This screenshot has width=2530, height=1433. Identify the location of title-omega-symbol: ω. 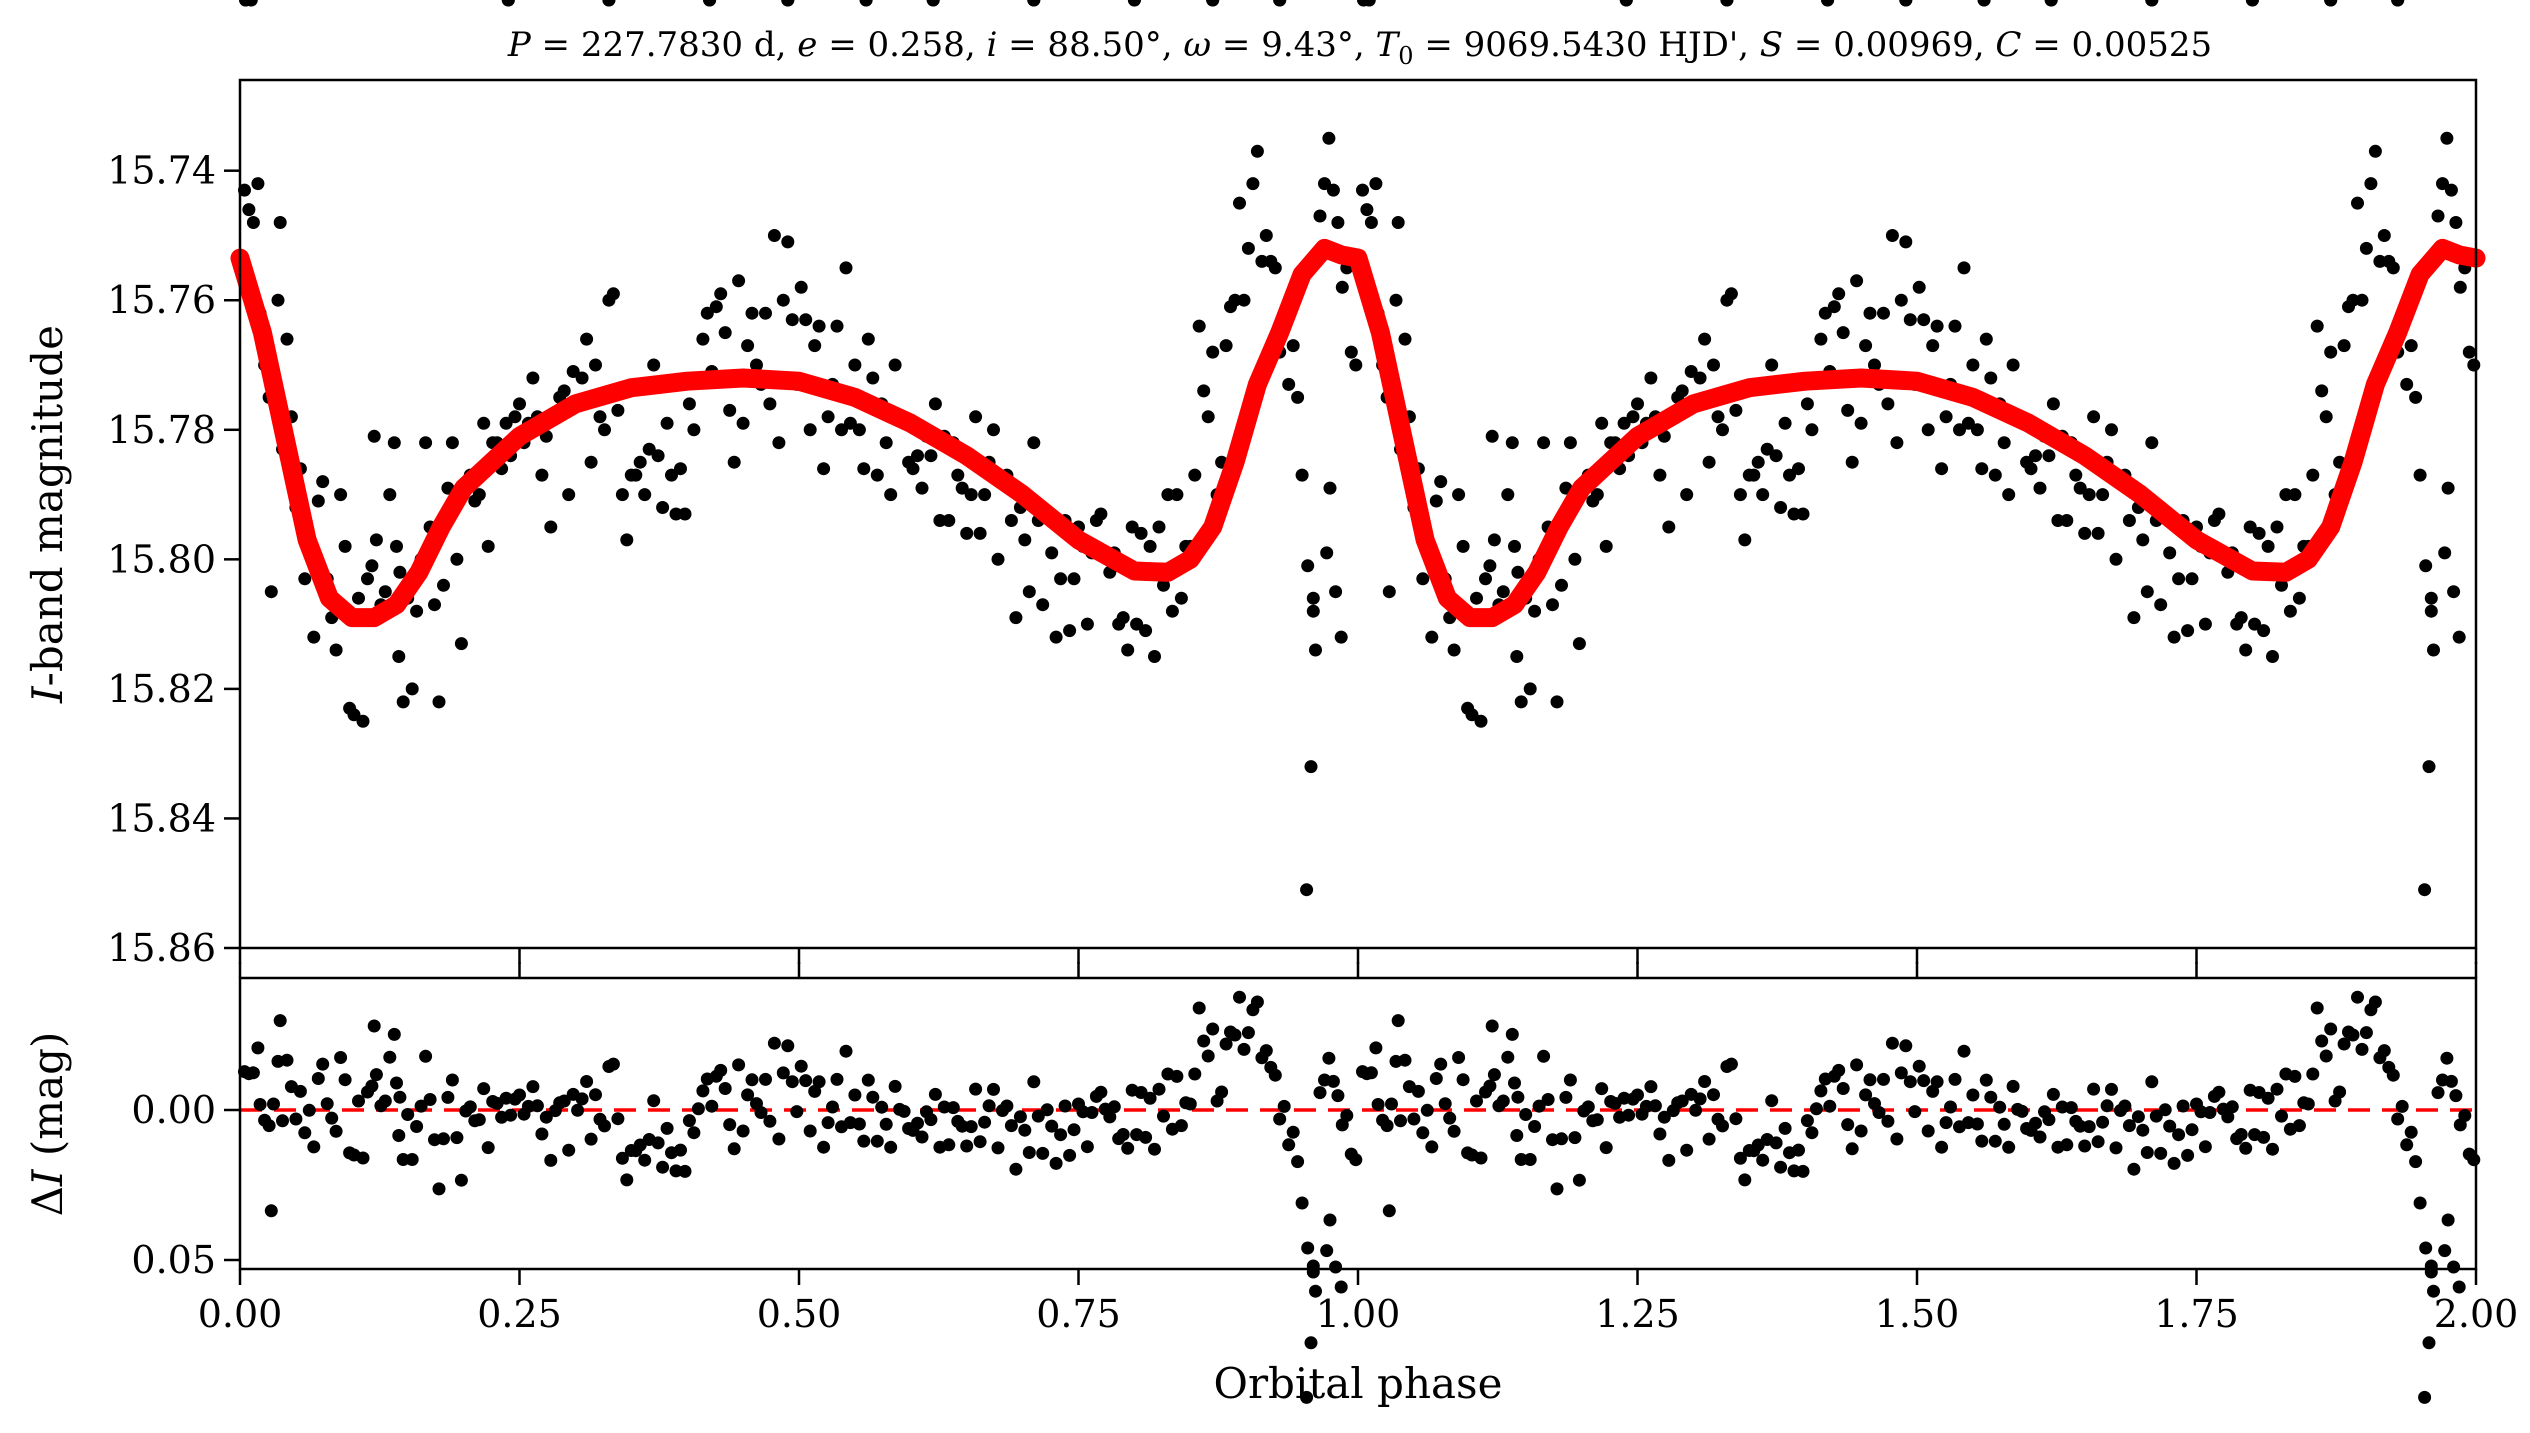
(1197, 45).